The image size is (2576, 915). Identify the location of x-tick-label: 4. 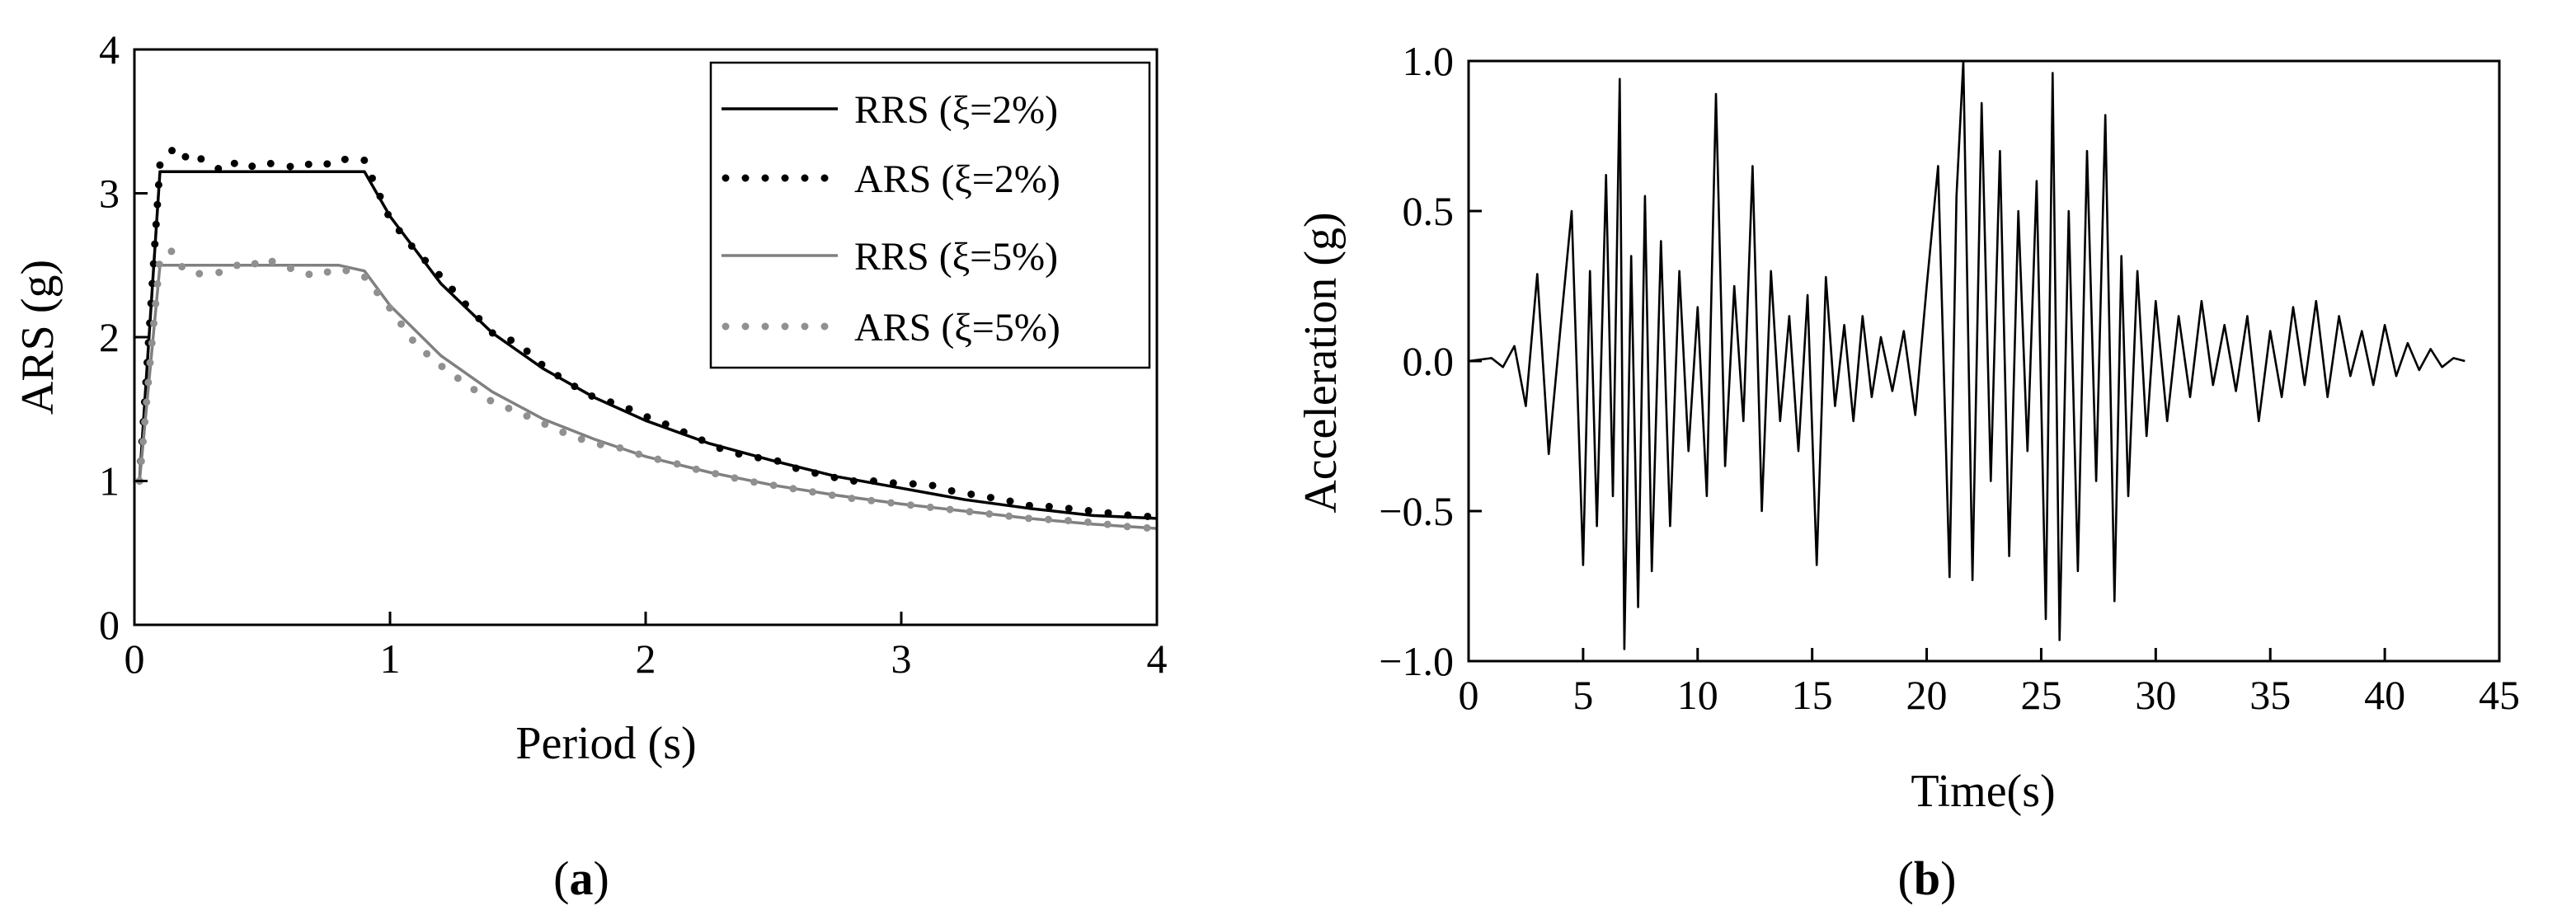
(1157, 659).